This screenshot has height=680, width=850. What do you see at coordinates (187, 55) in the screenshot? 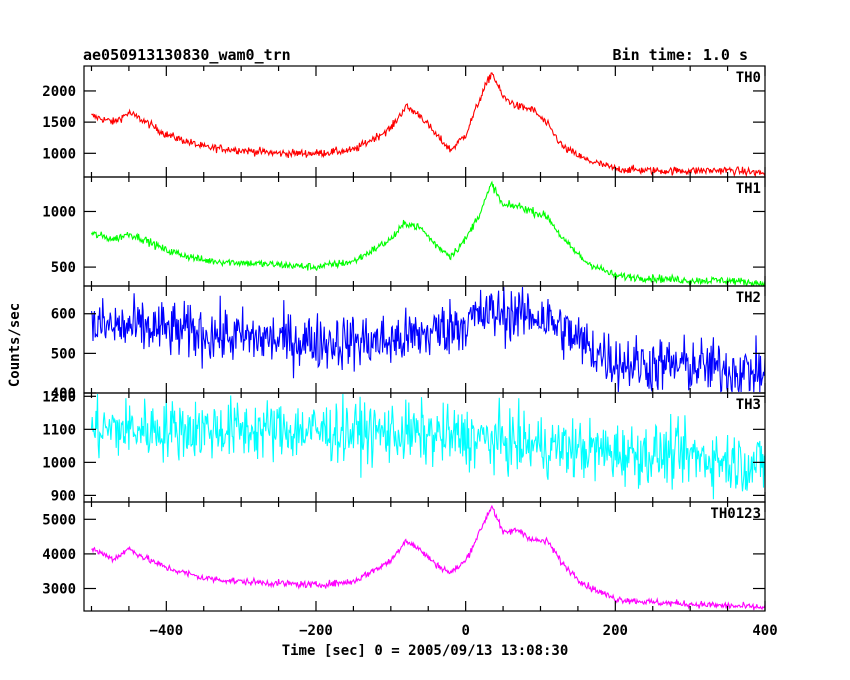
I see `chart-title: ae050913130830_wam0_trn` at bounding box center [187, 55].